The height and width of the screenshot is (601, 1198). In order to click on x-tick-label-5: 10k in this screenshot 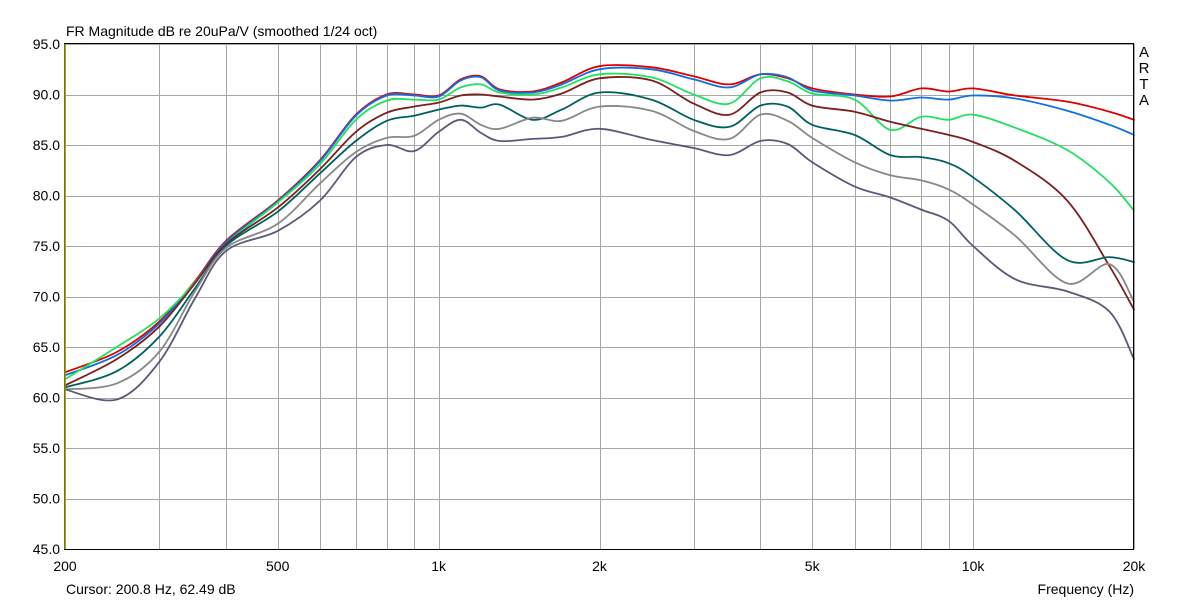, I will do `click(974, 566)`.